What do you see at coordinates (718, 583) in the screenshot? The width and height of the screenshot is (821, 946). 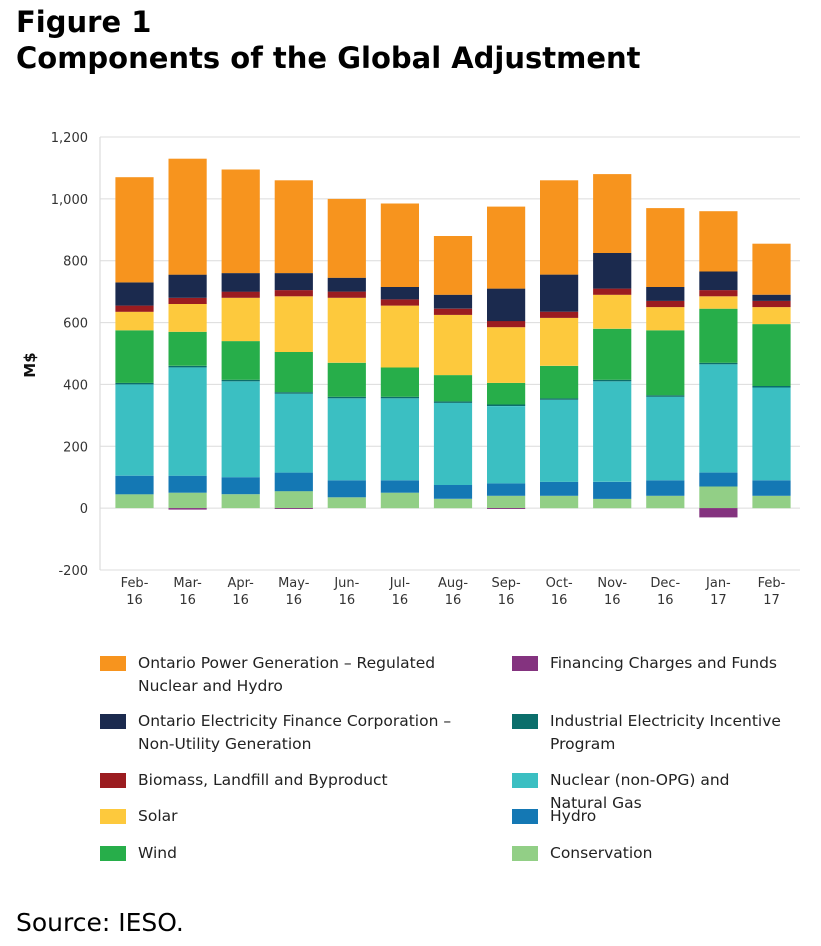 I see `x-tick-label-line: Jan-` at bounding box center [718, 583].